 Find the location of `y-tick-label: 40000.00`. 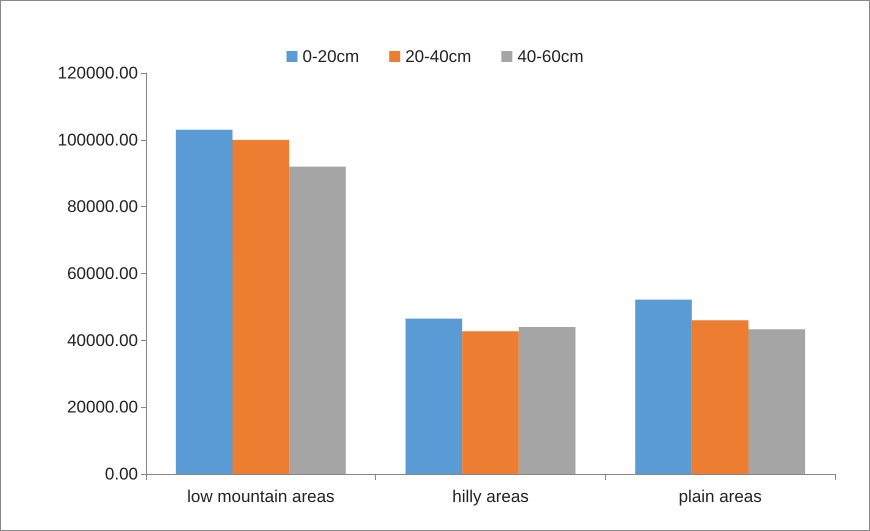

y-tick-label: 40000.00 is located at coordinates (102, 340).